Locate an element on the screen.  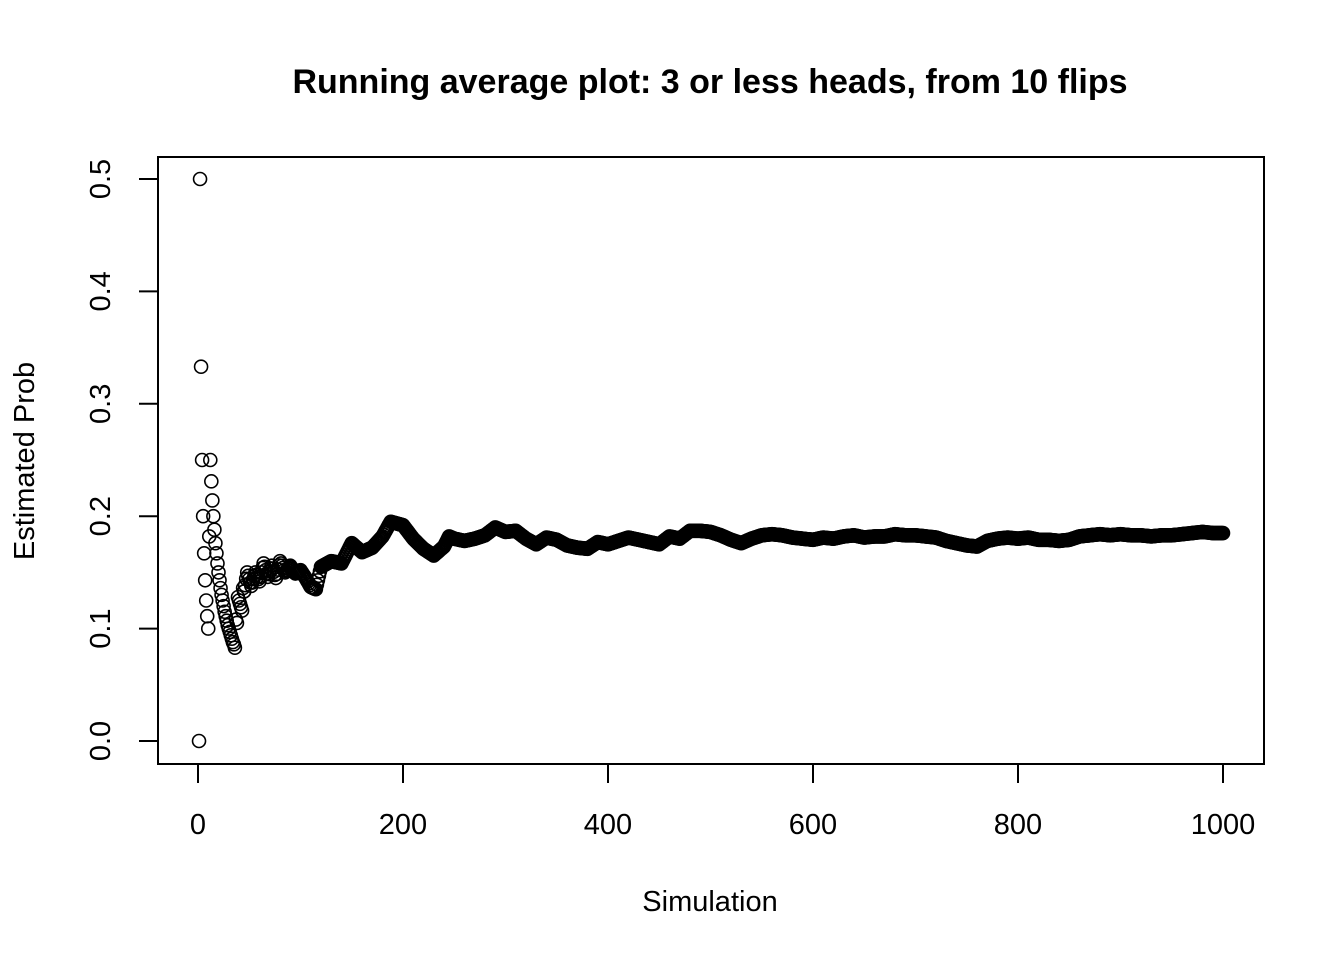
y-tick-label: 0.1 is located at coordinates (101, 628).